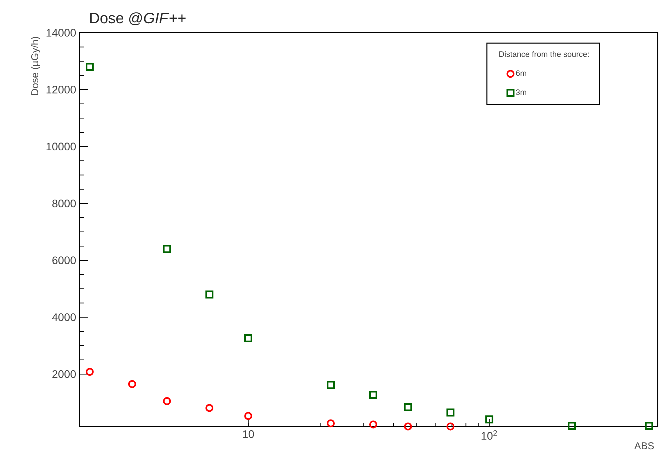 The image size is (660, 455). Describe the element at coordinates (61, 90) in the screenshot. I see `y-tick-label: 12000` at that location.